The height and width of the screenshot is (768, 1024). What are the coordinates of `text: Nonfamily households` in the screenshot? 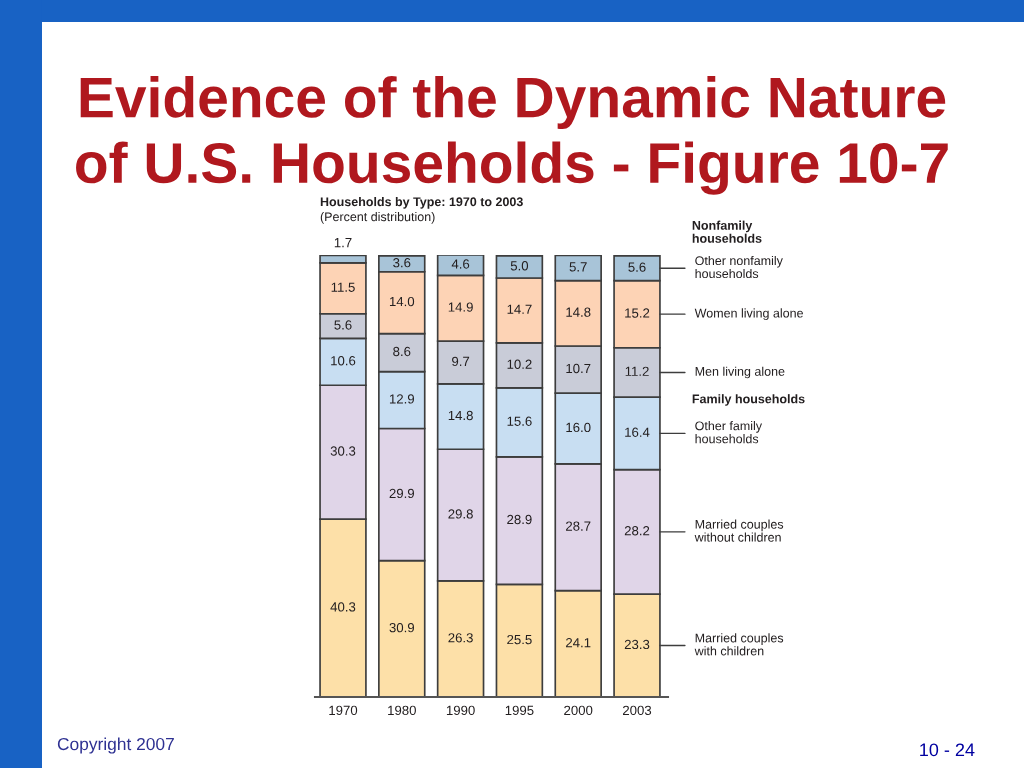 It's located at (727, 231).